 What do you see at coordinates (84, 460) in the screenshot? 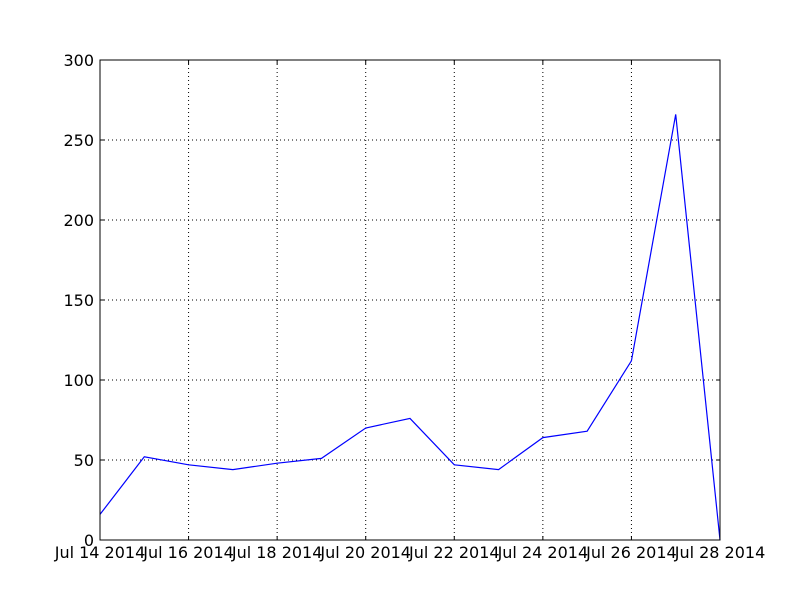
I see `y-tick-label: 50` at bounding box center [84, 460].